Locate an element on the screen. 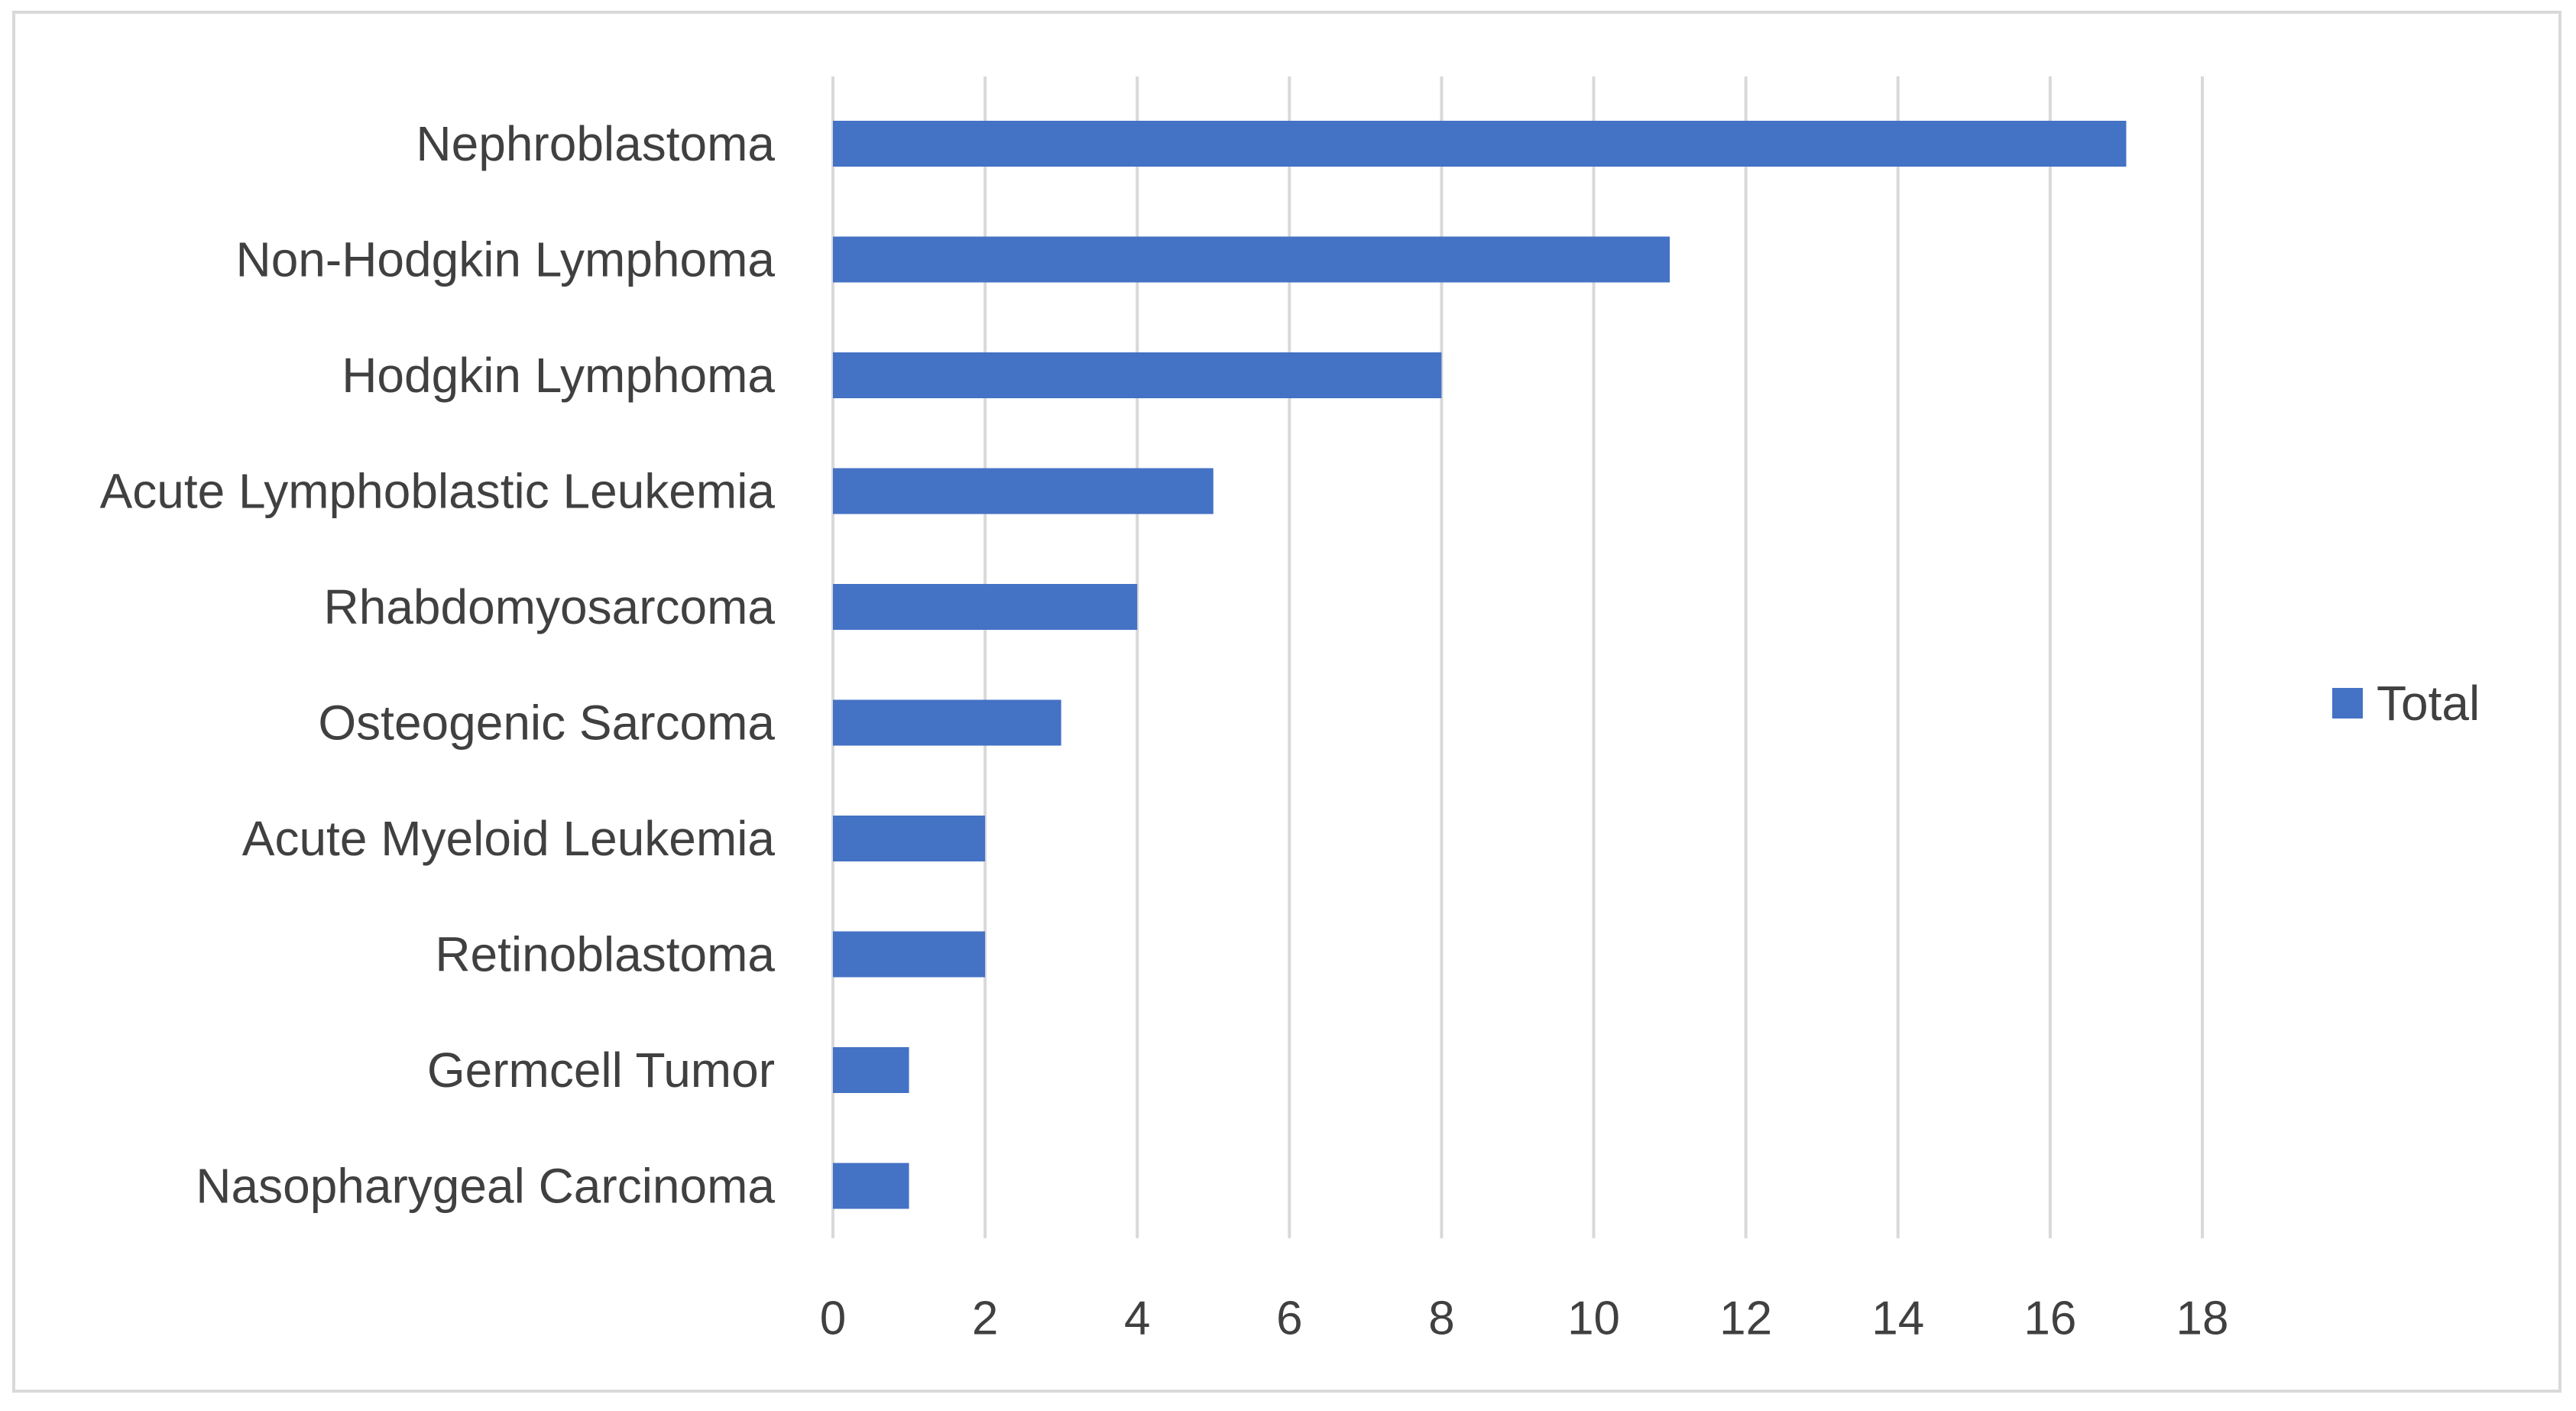 The height and width of the screenshot is (1411, 2576). x-tick-label-0: 0 is located at coordinates (833, 1319).